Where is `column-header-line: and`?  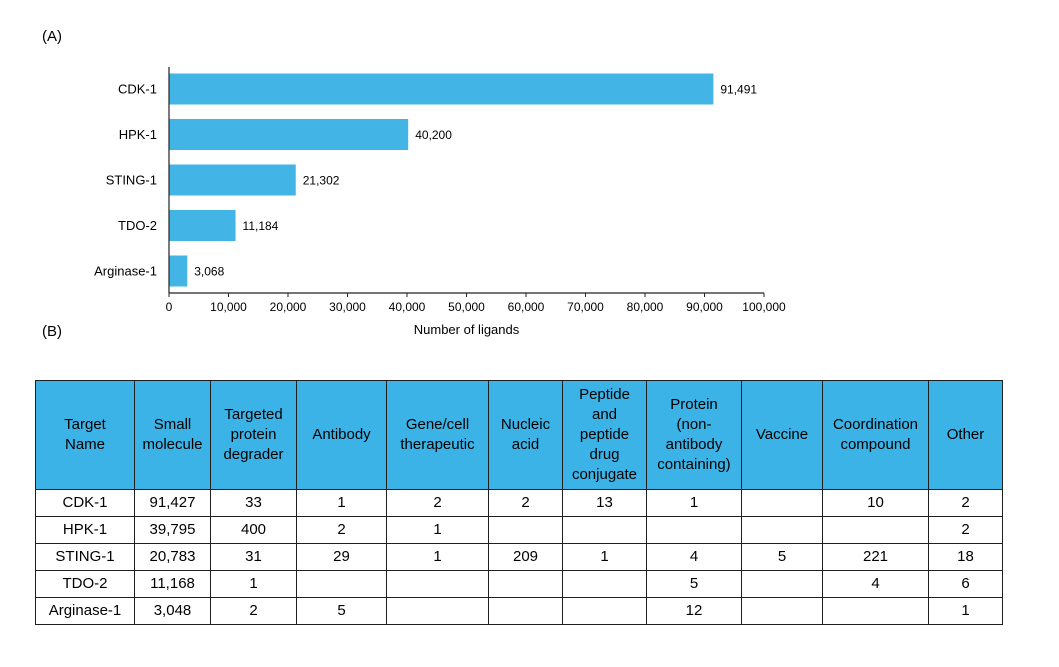 column-header-line: and is located at coordinates (604, 414).